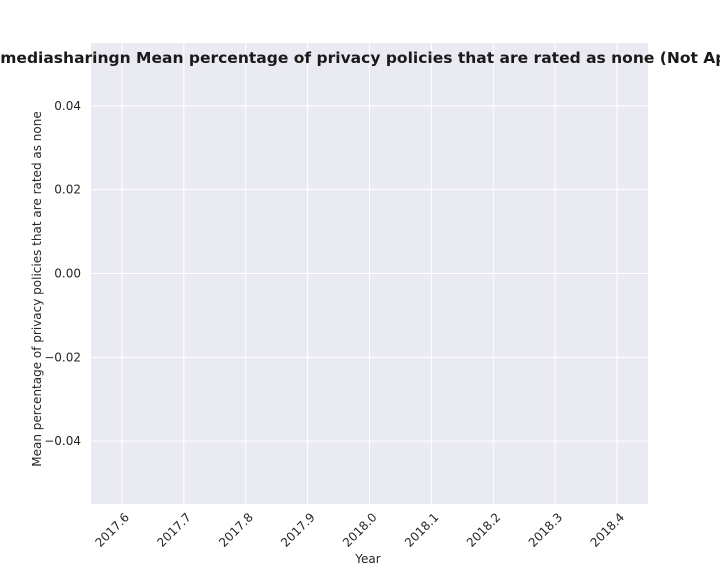 The height and width of the screenshot is (576, 720). I want to click on x-tick-label: 2017.7, so click(174, 530).